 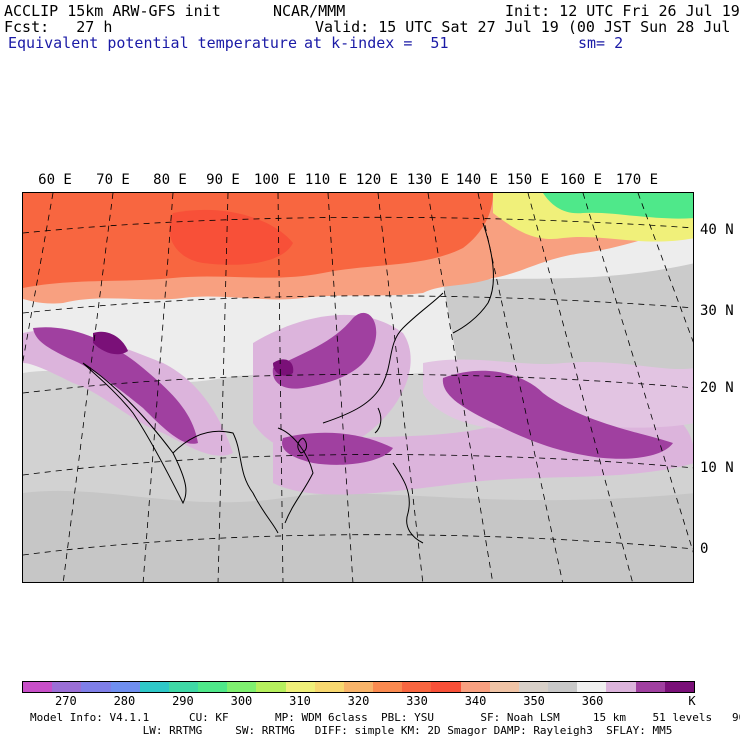 I want to click on parallel-10n, so click(x=358, y=465).